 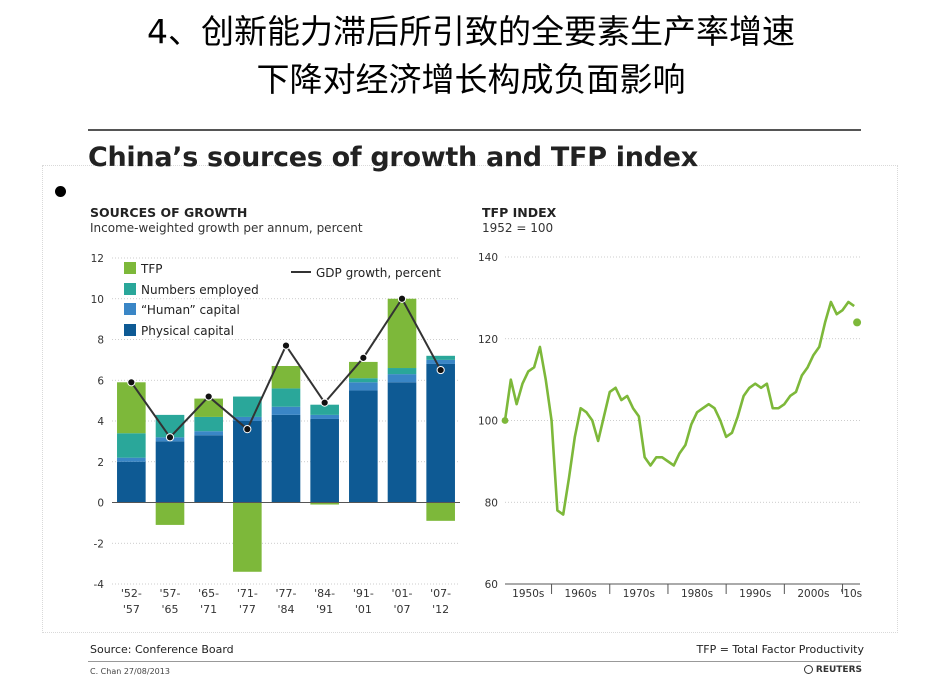 I want to click on x-tick-label: '91, so click(x=324, y=609).